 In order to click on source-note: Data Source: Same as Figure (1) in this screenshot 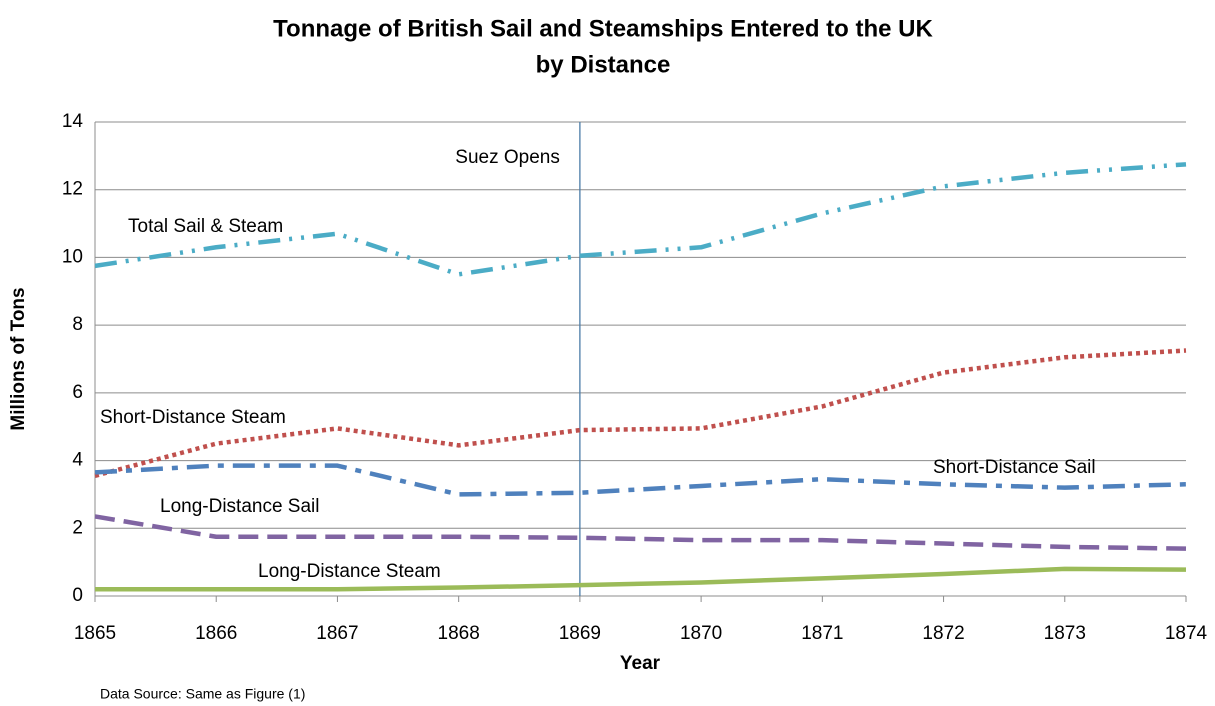, I will do `click(202, 694)`.